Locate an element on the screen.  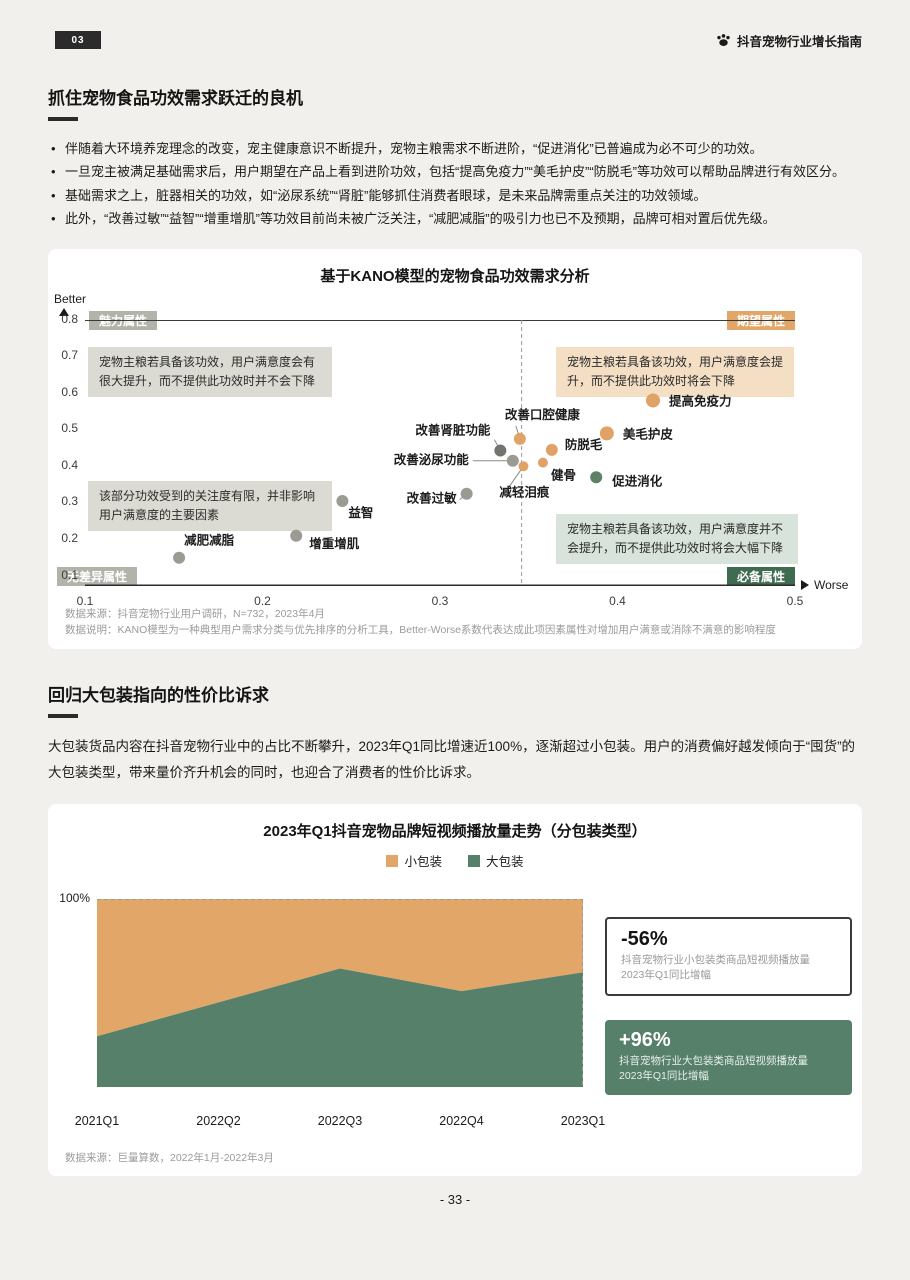
trend-x-label: 2022Q4 is located at coordinates (461, 1121).